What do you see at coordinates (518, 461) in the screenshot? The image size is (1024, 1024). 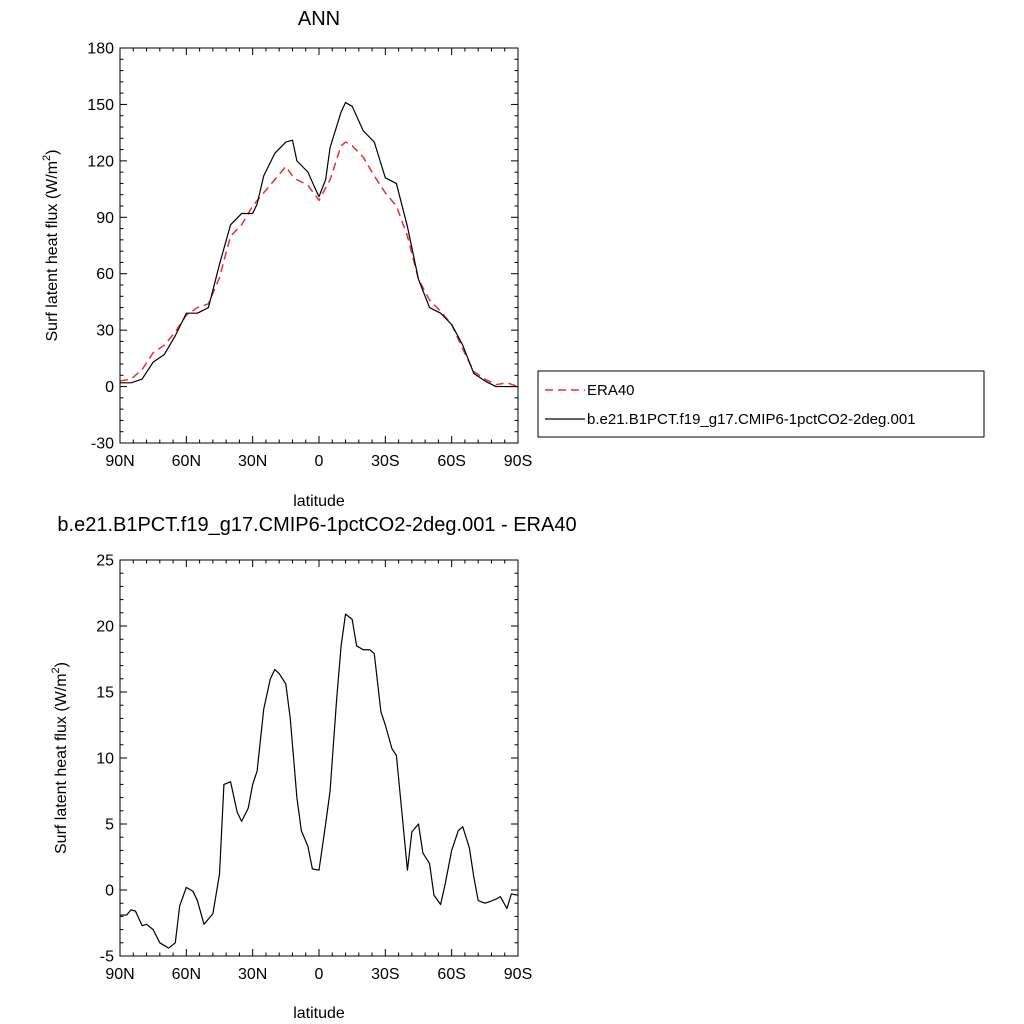 I see `x-tick-label-top: 90S` at bounding box center [518, 461].